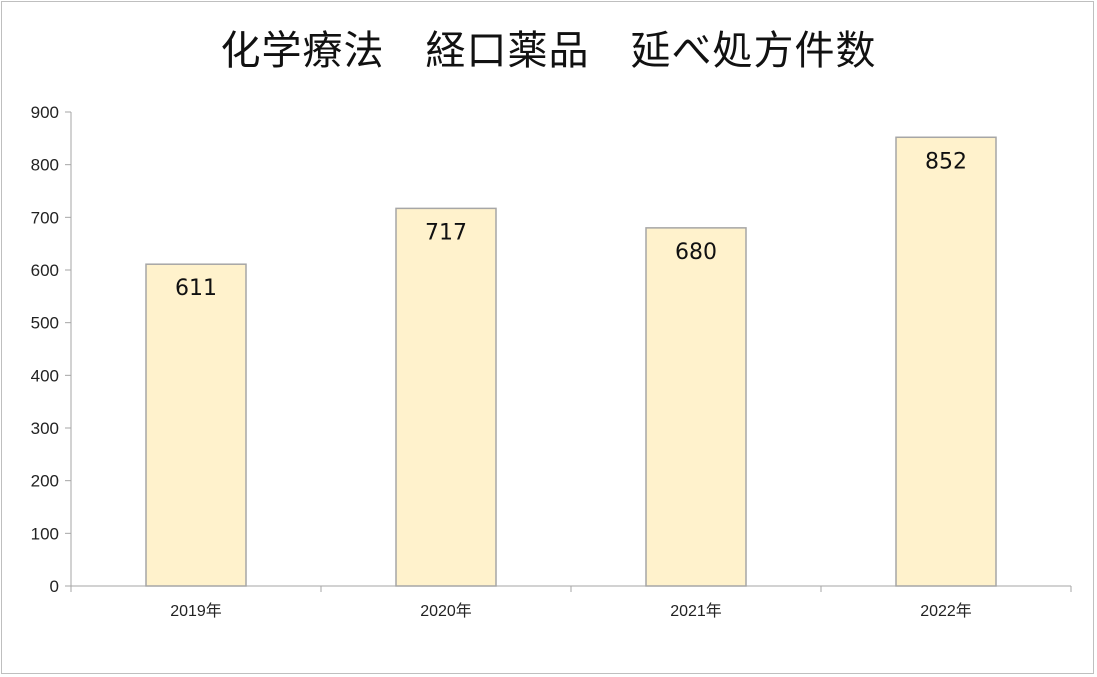 The image size is (1097, 677). I want to click on data-label: 611, so click(196, 288).